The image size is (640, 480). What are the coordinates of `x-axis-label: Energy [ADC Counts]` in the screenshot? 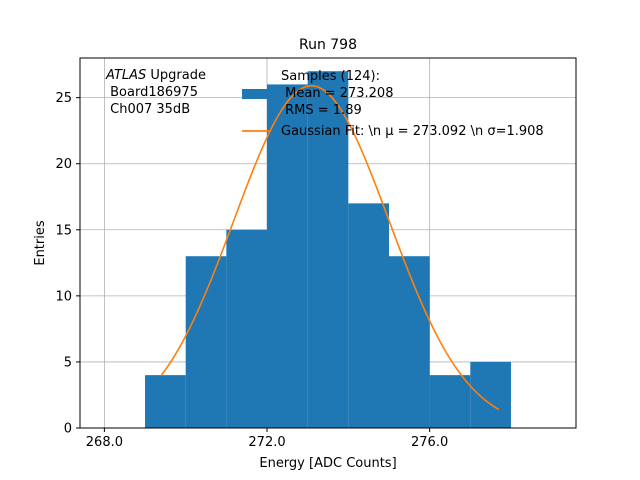 It's located at (327, 463).